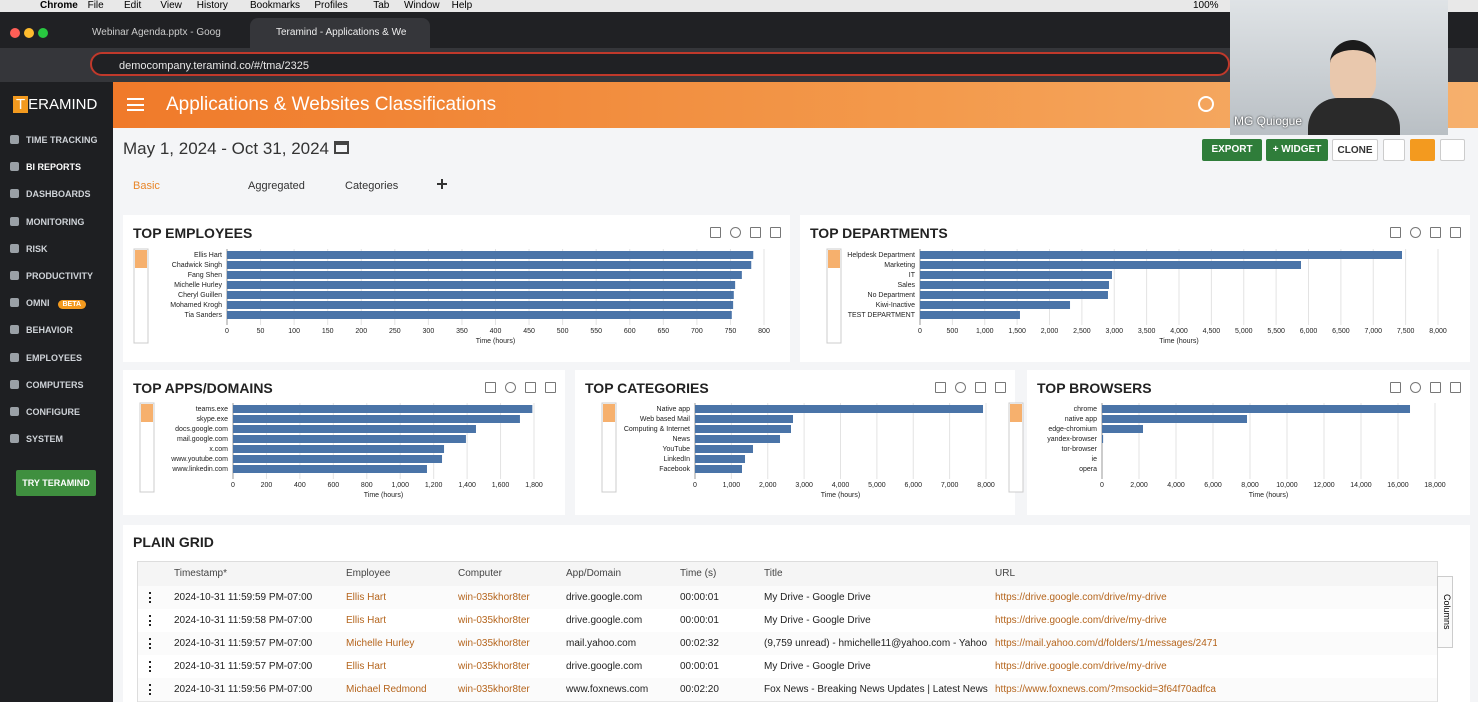 The height and width of the screenshot is (702, 1478). What do you see at coordinates (146, 186) in the screenshot?
I see `report-tab-active: Basic` at bounding box center [146, 186].